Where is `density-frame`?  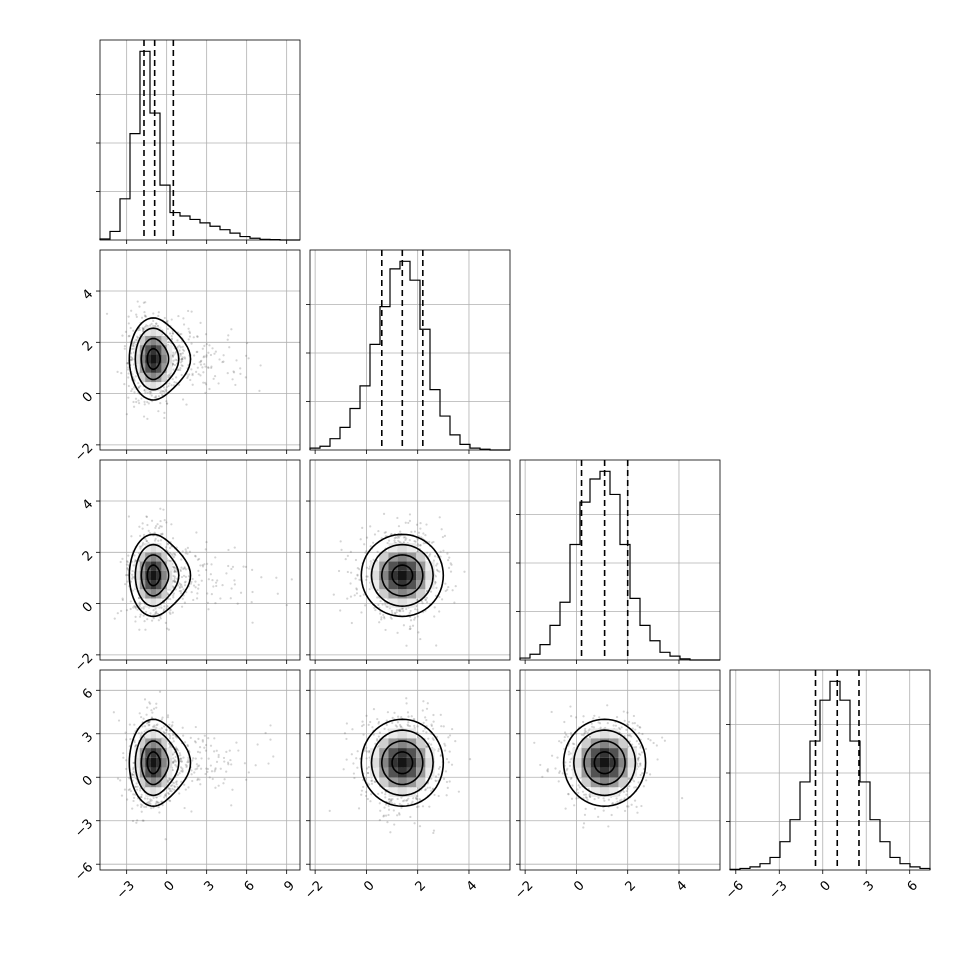
density-frame is located at coordinates (200, 350).